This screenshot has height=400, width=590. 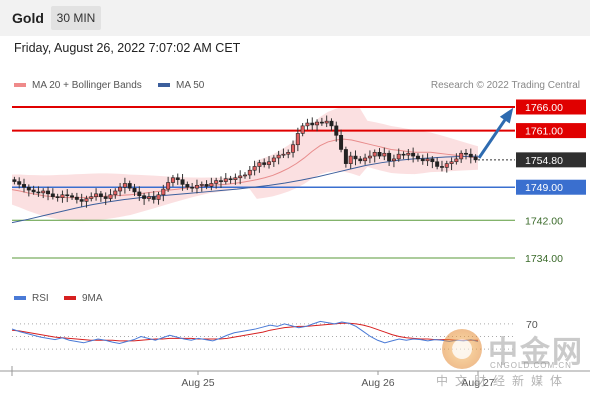 I want to click on price-label-5: 1734.00, so click(x=544, y=259).